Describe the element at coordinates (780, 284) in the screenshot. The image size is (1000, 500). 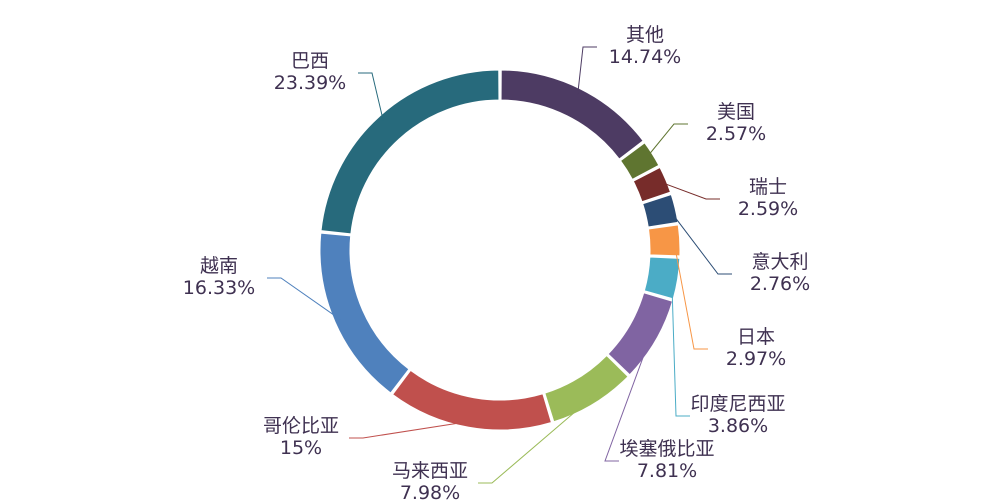
I see `slice-value-4: 2.76%` at that location.